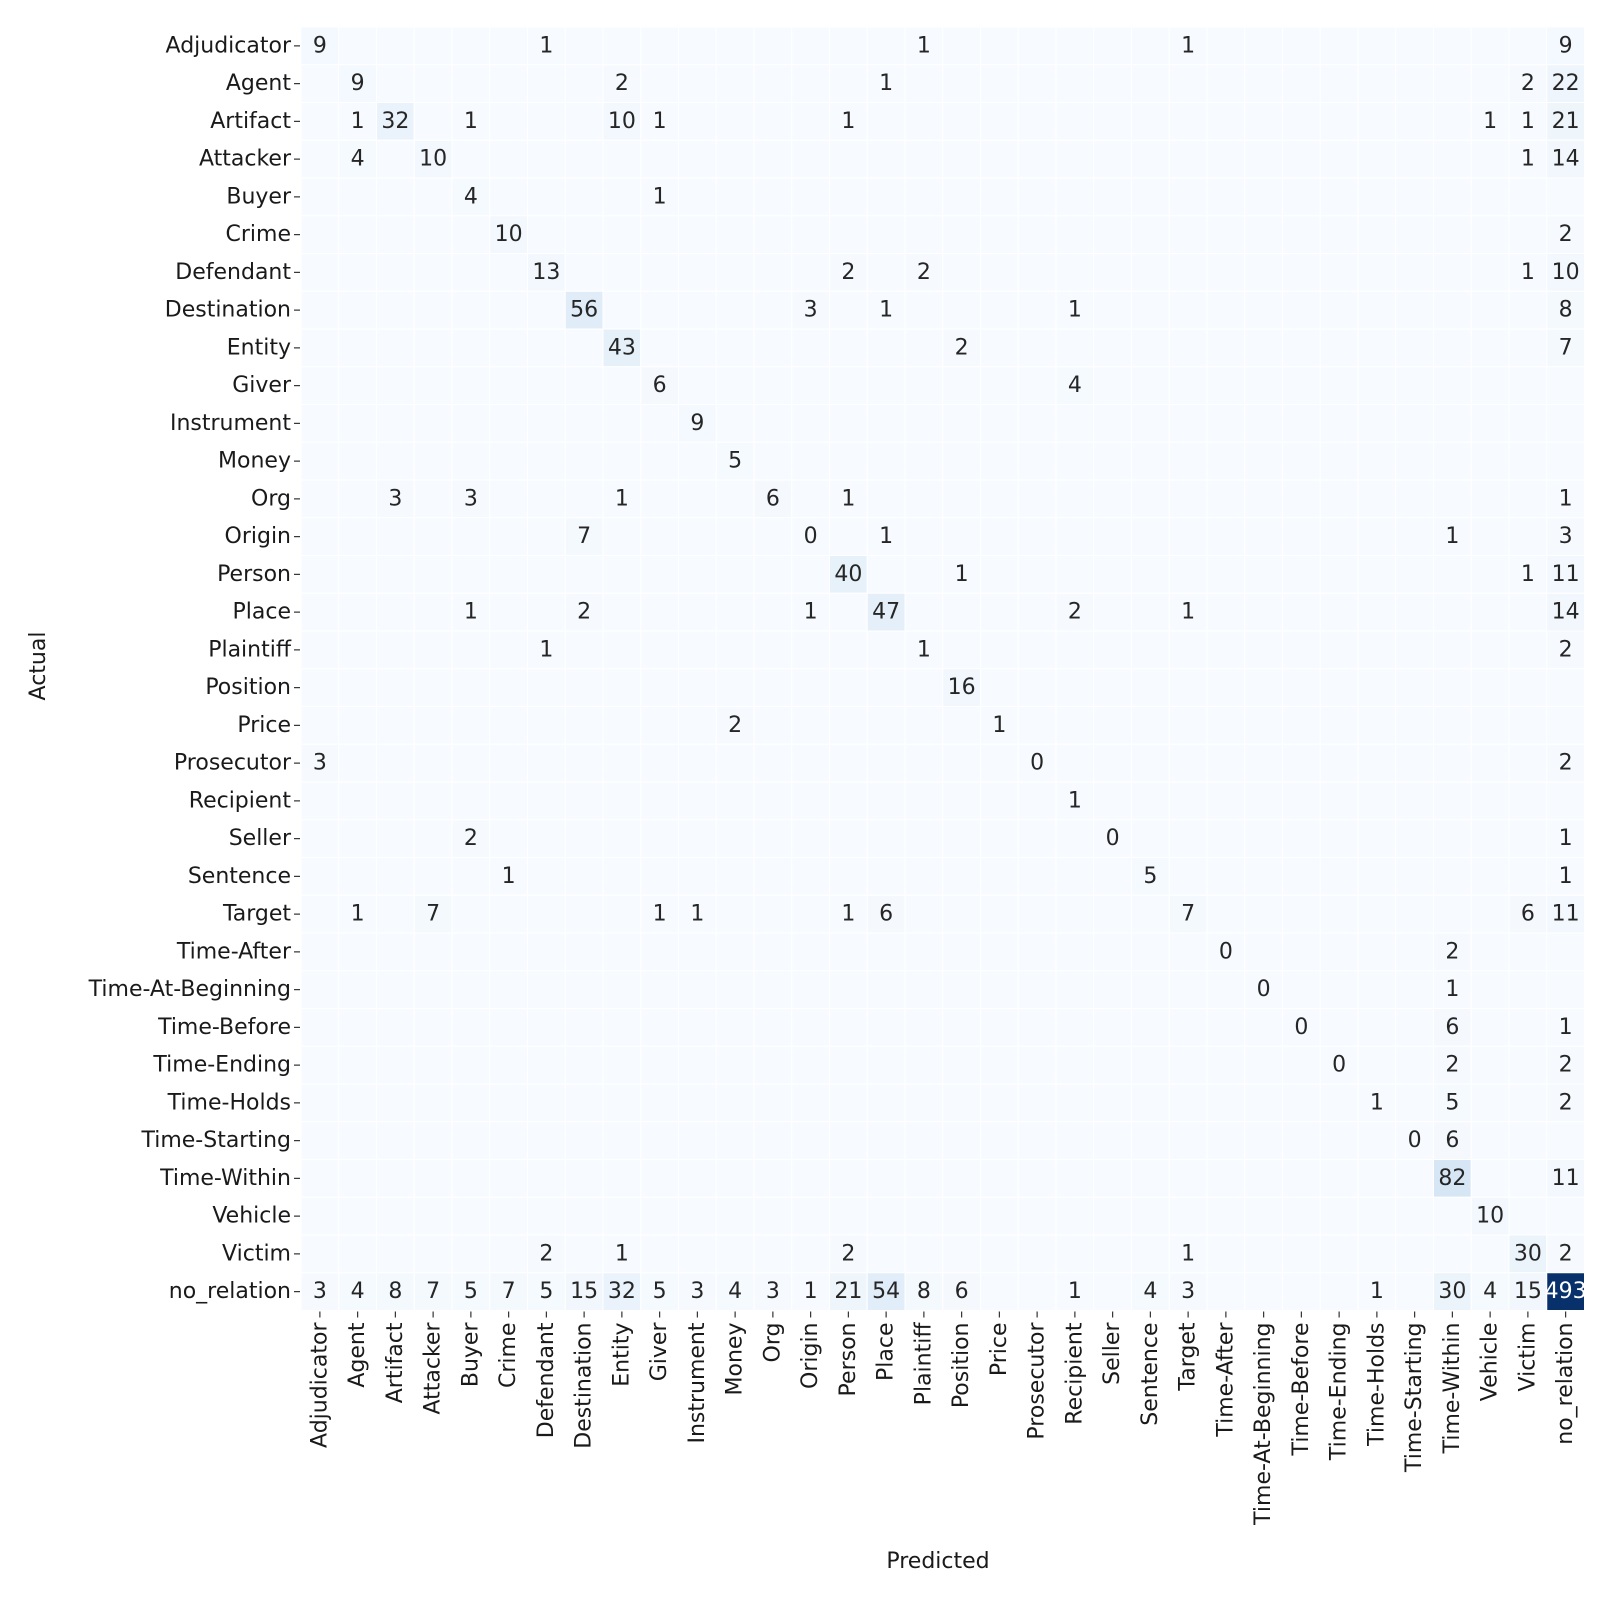 The height and width of the screenshot is (1600, 1600). I want to click on heatmap-cell-value: 3, so click(471, 498).